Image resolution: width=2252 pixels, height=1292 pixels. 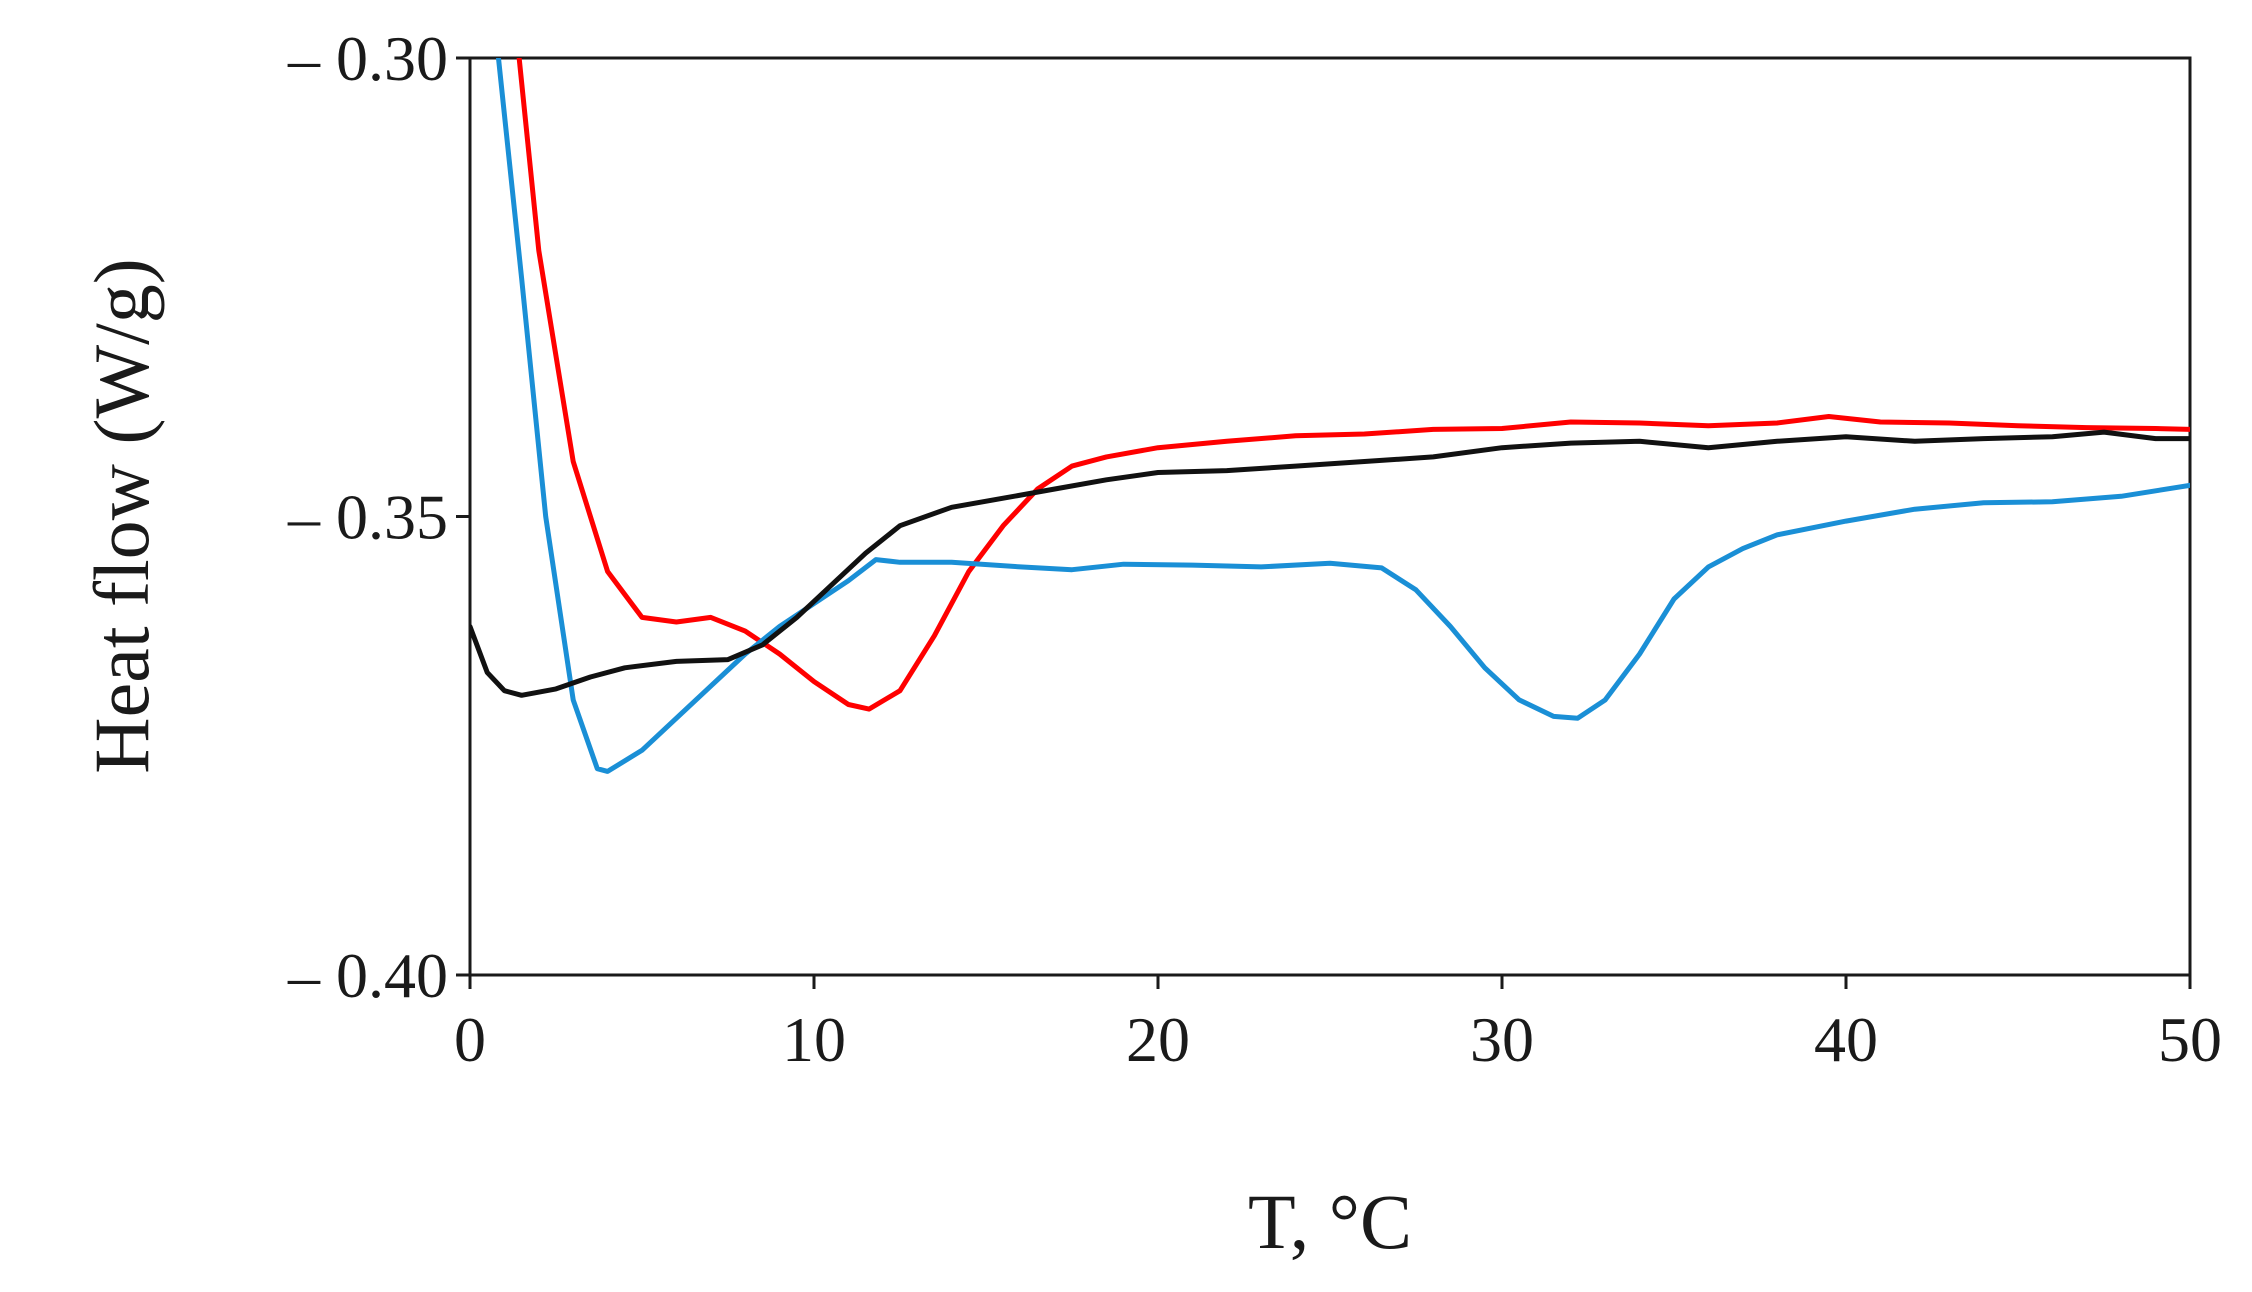 I want to click on y-tick-label-2: – 0.40, so click(x=367, y=975).